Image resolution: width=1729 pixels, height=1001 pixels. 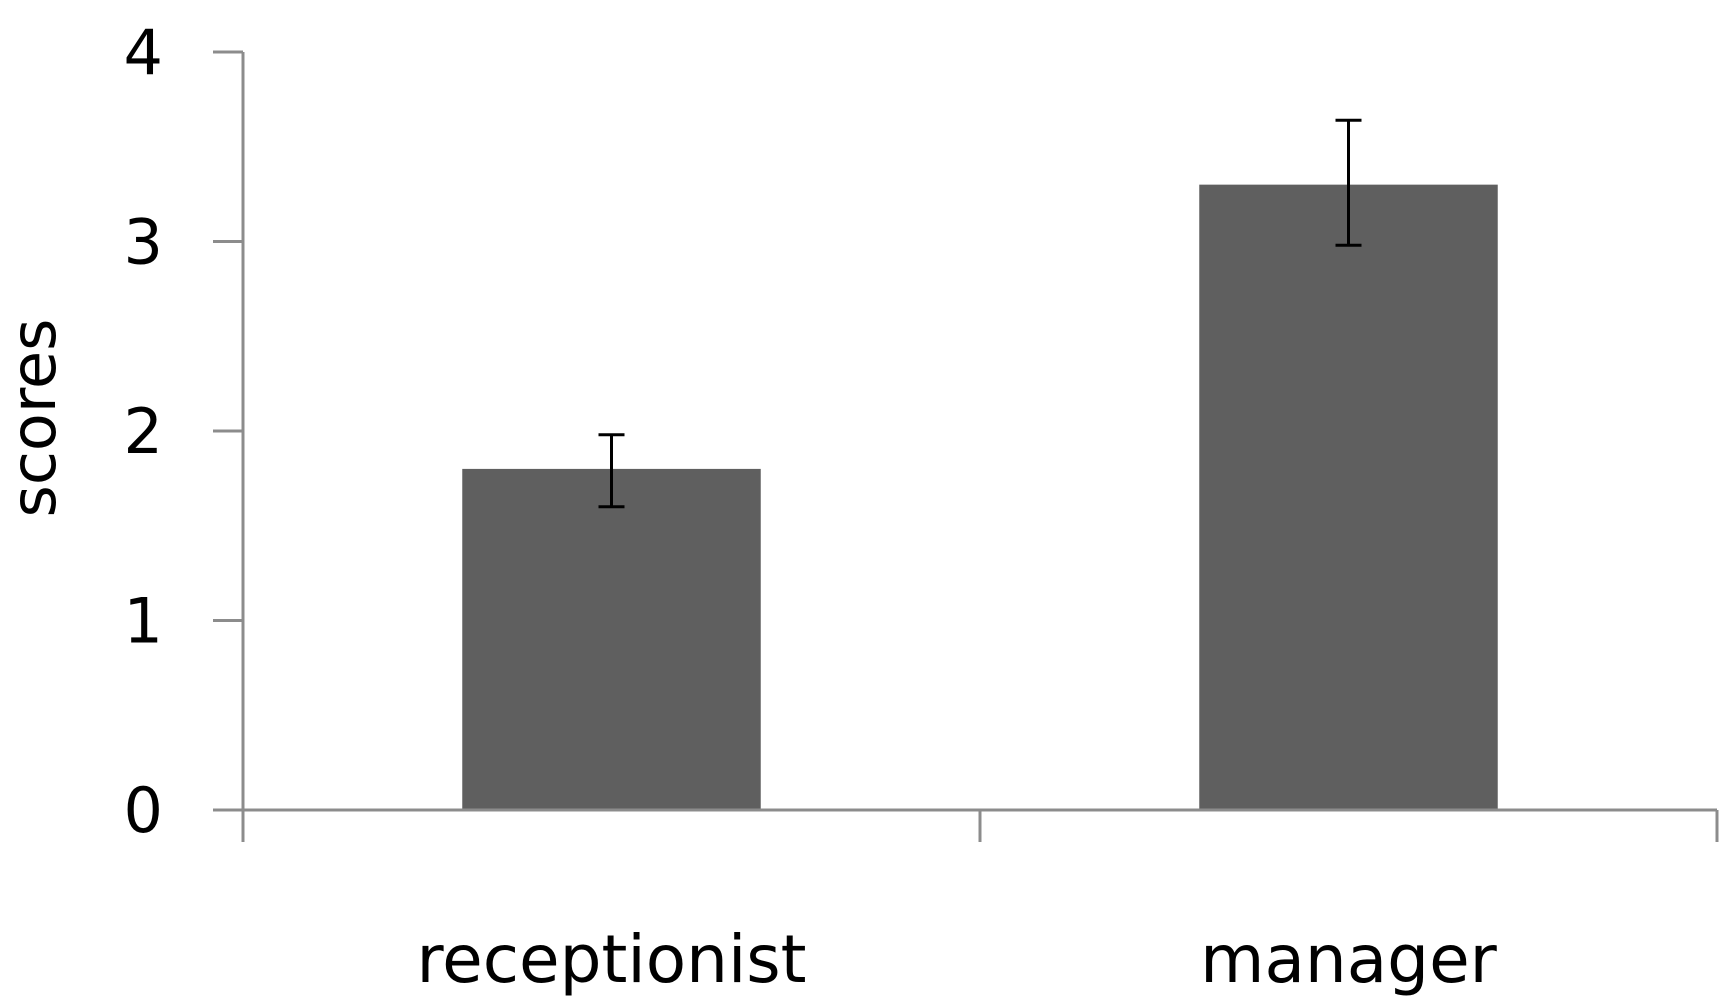 What do you see at coordinates (143, 242) in the screenshot?
I see `y-tick-label: 3` at bounding box center [143, 242].